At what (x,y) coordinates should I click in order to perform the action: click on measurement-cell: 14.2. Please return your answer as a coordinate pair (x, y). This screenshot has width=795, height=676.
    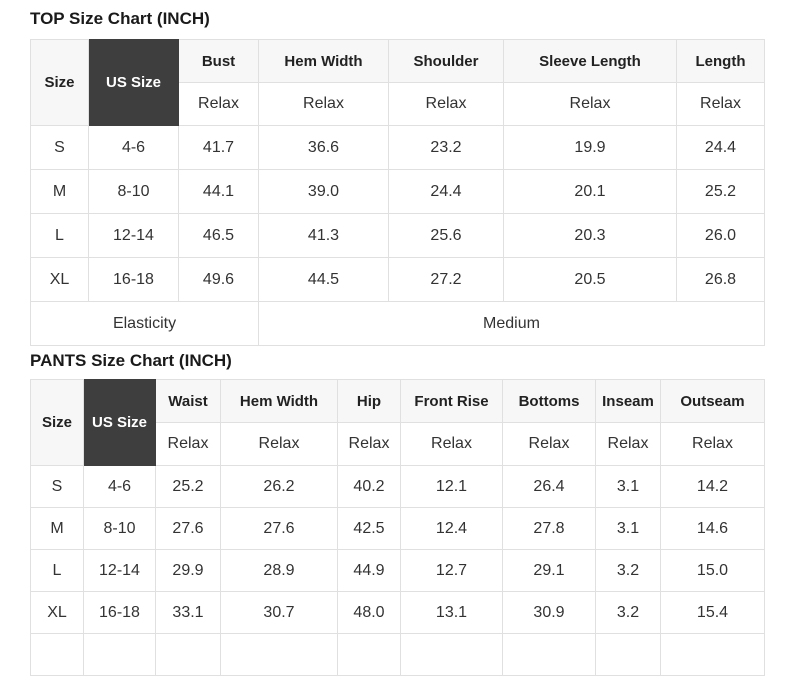
    Looking at the image, I should click on (712, 486).